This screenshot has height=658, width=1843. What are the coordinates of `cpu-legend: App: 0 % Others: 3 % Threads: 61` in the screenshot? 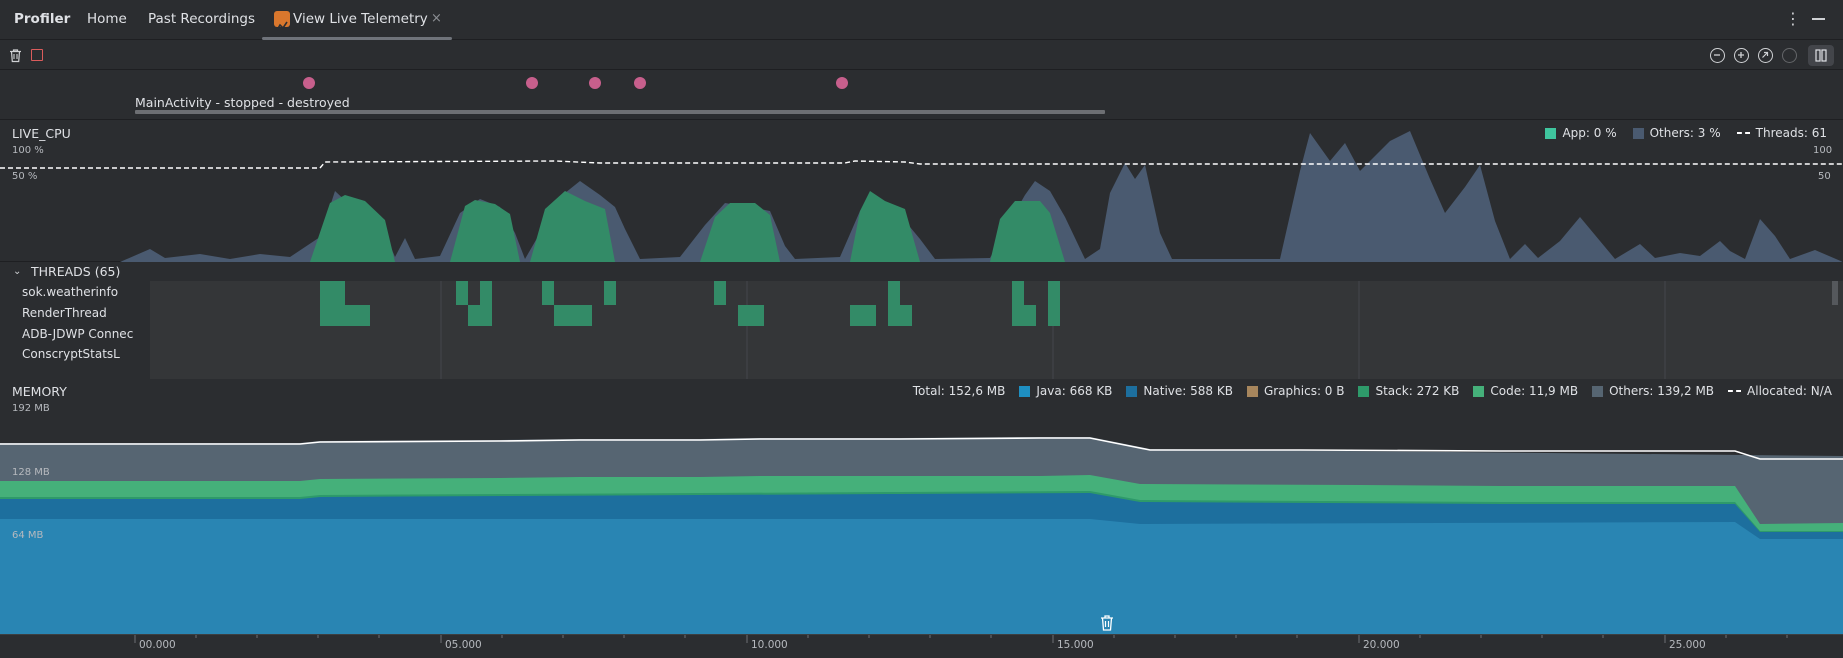 It's located at (1686, 133).